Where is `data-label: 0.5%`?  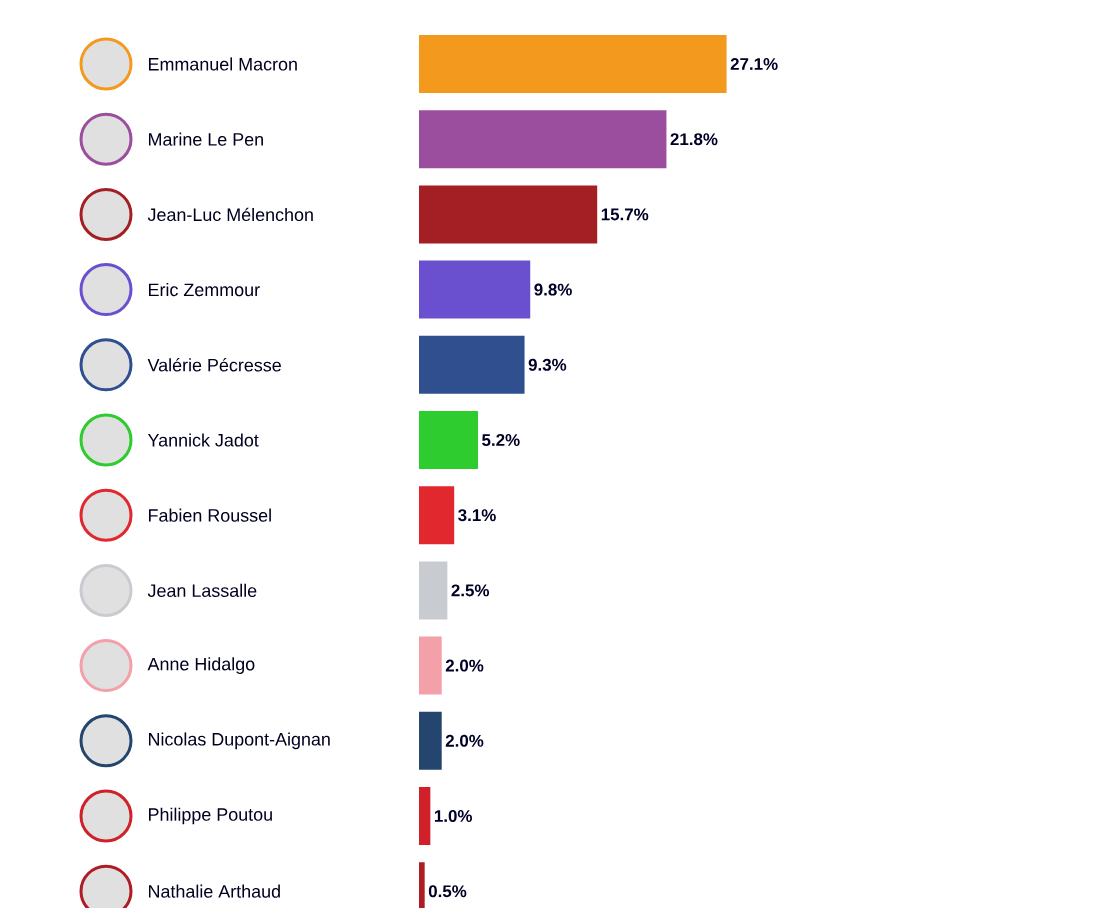
data-label: 0.5% is located at coordinates (447, 891).